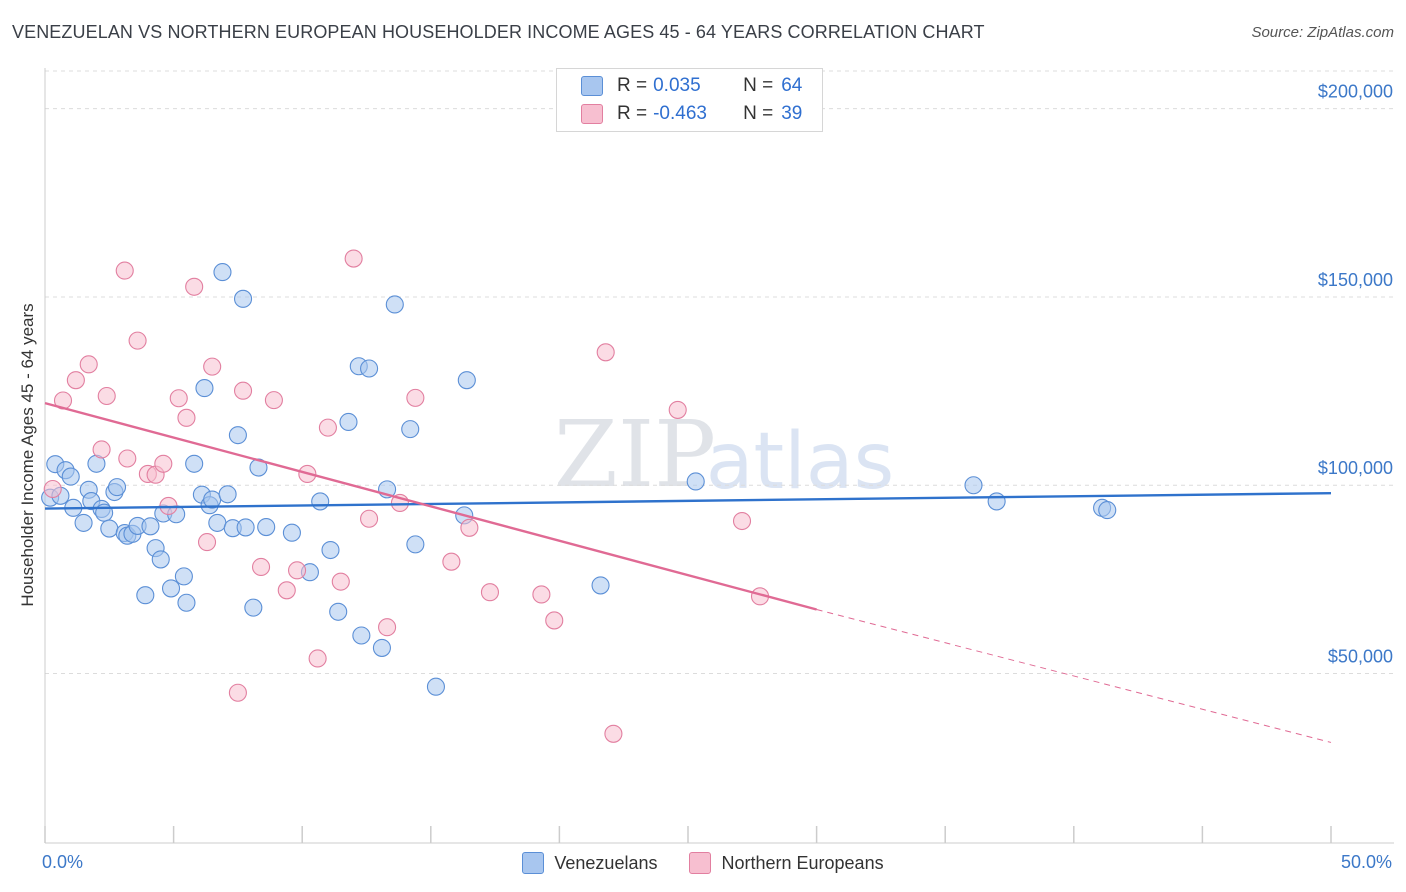 The height and width of the screenshot is (892, 1406). Describe the element at coordinates (680, 113) in the screenshot. I see `legend-r-value: -0.463` at that location.